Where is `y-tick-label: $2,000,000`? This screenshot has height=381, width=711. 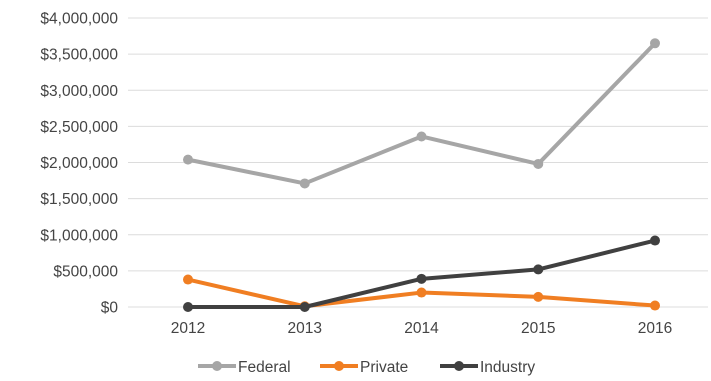 y-tick-label: $2,000,000 is located at coordinates (79, 163).